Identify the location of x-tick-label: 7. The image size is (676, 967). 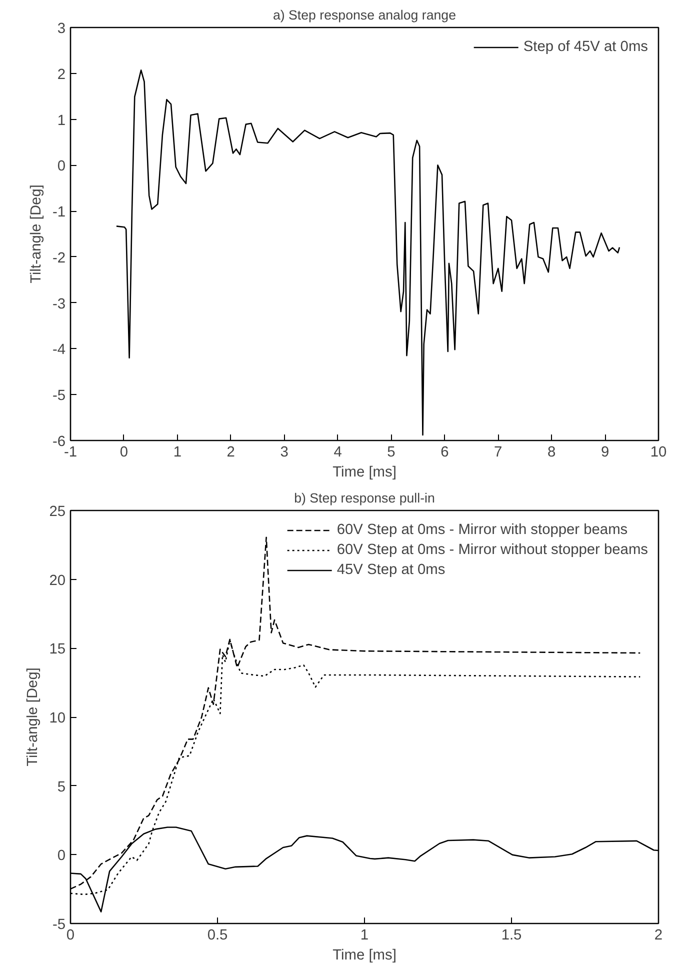
(498, 452).